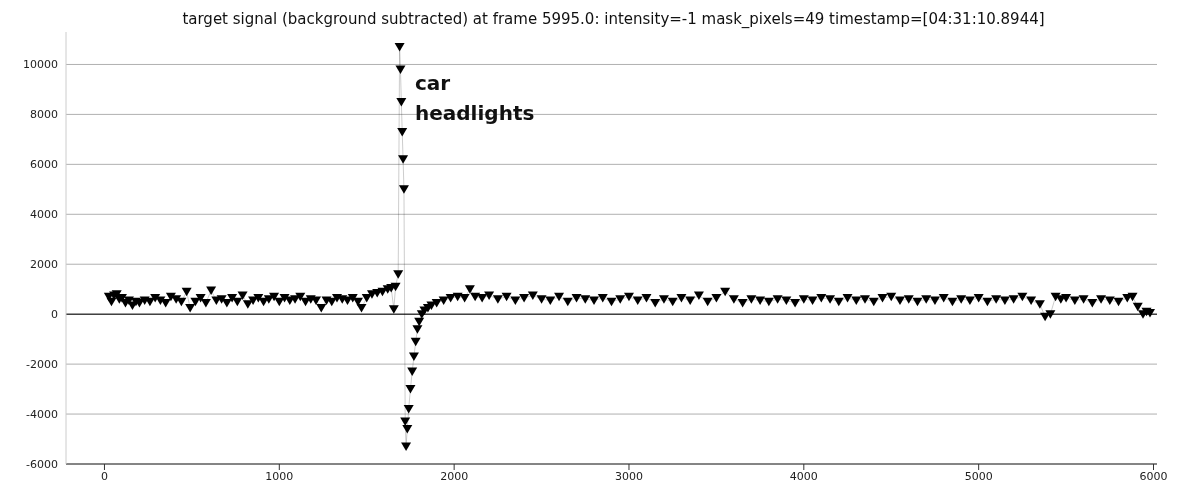  I want to click on y-tick-label: 10000, so click(40, 65).